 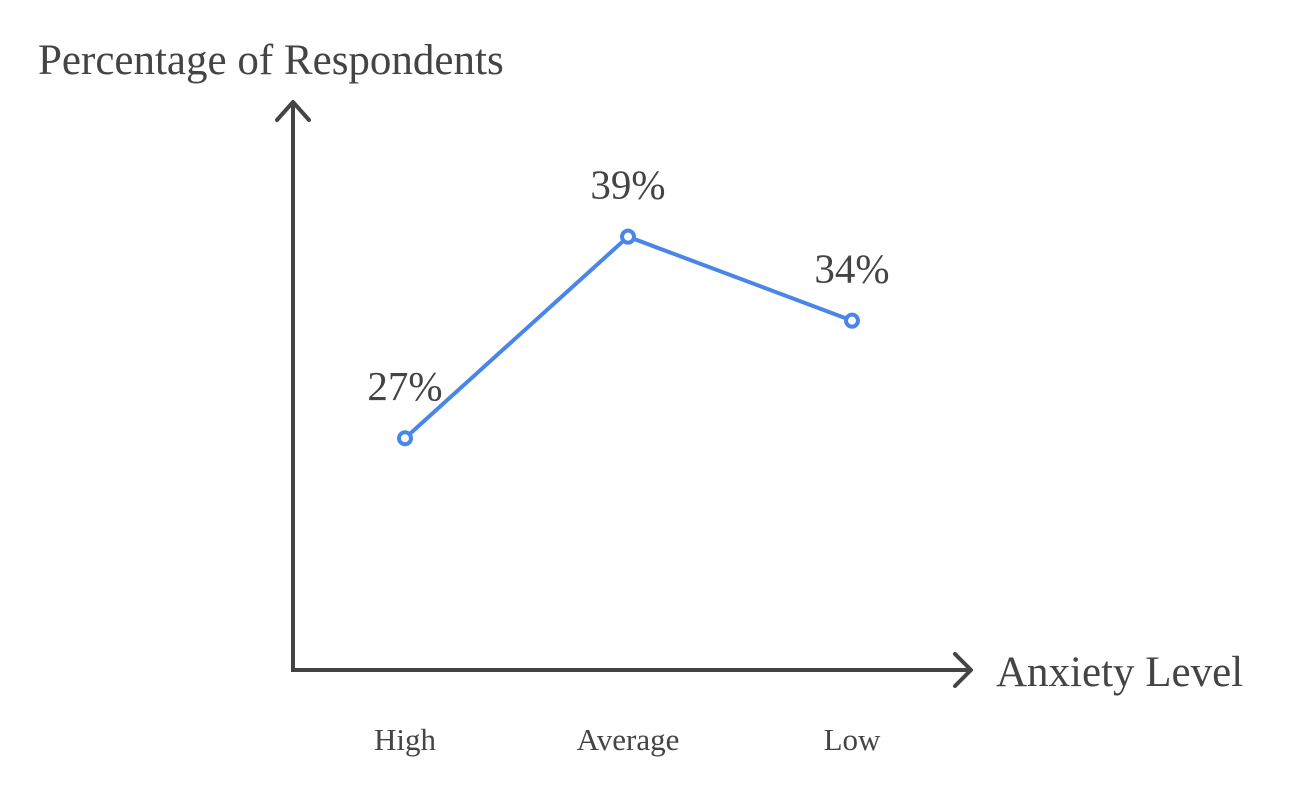 What do you see at coordinates (627, 185) in the screenshot?
I see `data-label-average: 39%` at bounding box center [627, 185].